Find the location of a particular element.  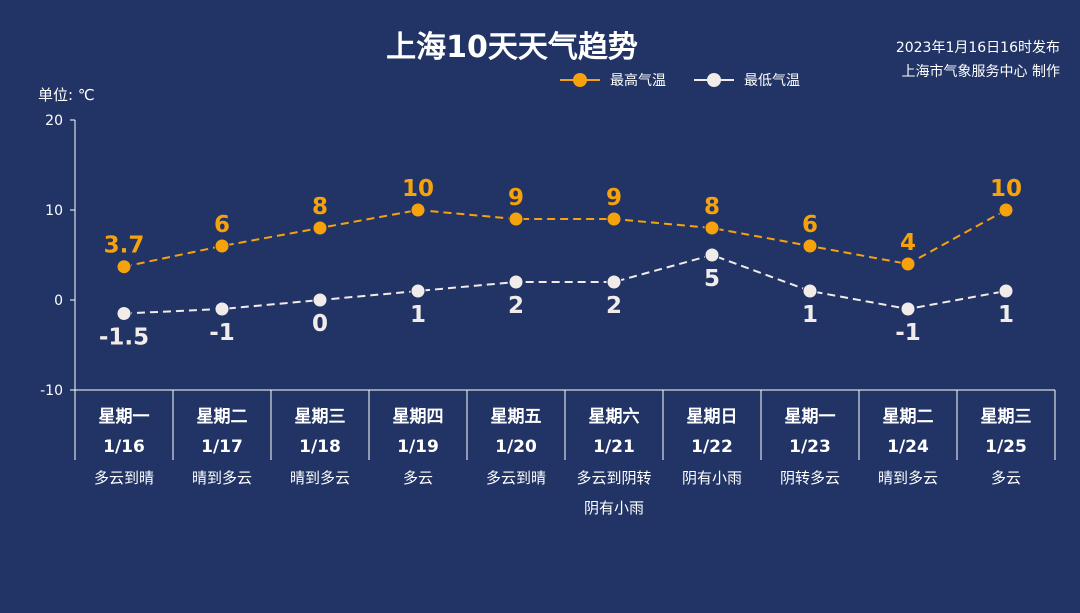

x-tick-weekday: 星期六 is located at coordinates (614, 416).